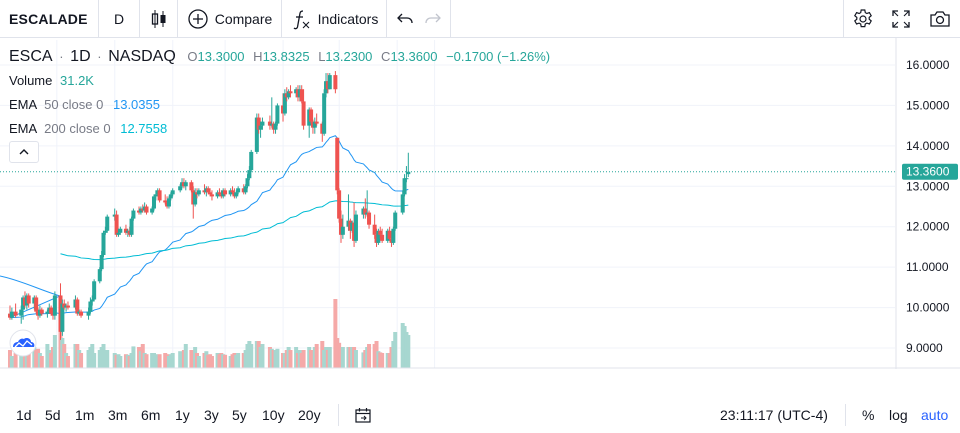 This screenshot has height=433, width=960. What do you see at coordinates (158, 18) in the screenshot?
I see `chart-type-button` at bounding box center [158, 18].